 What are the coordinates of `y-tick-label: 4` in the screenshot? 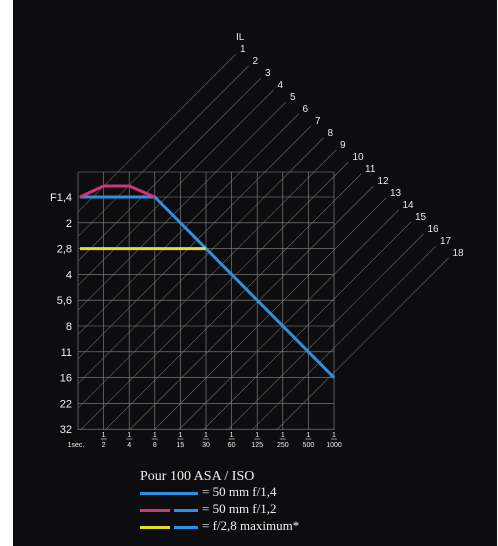 It's located at (69, 275).